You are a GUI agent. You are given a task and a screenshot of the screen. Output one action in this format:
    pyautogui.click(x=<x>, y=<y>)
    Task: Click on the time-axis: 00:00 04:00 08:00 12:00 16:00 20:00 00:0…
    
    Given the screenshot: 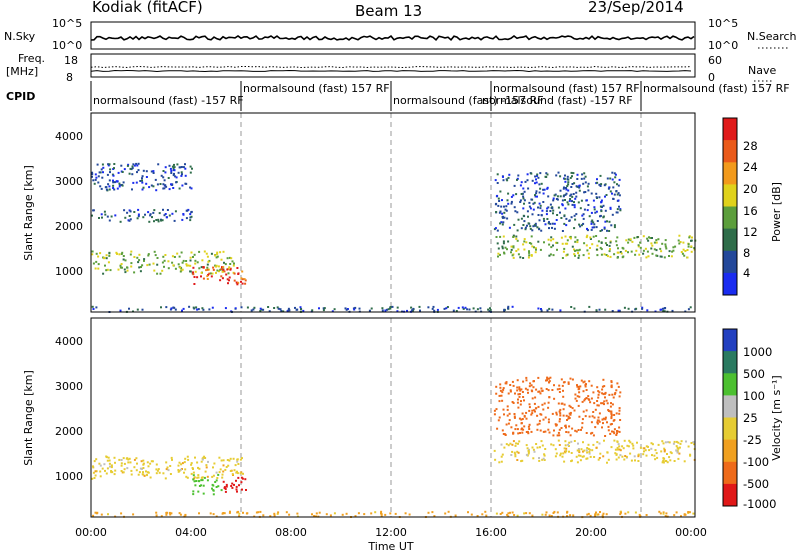 What is the action you would take?
    pyautogui.click(x=391, y=539)
    